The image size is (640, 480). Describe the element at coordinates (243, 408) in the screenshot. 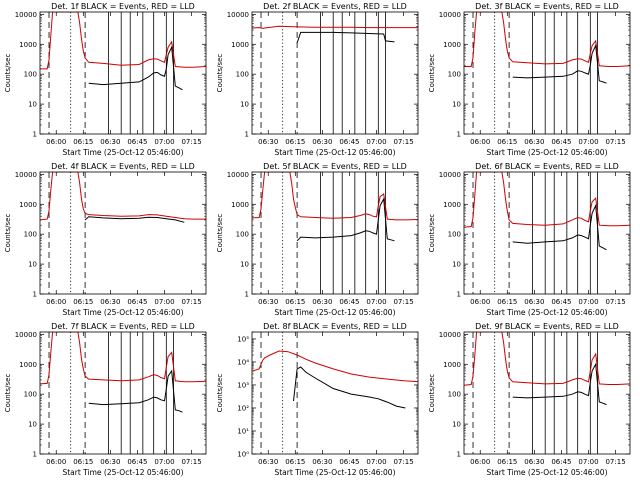

I see `y-tick-label: 10²` at that location.